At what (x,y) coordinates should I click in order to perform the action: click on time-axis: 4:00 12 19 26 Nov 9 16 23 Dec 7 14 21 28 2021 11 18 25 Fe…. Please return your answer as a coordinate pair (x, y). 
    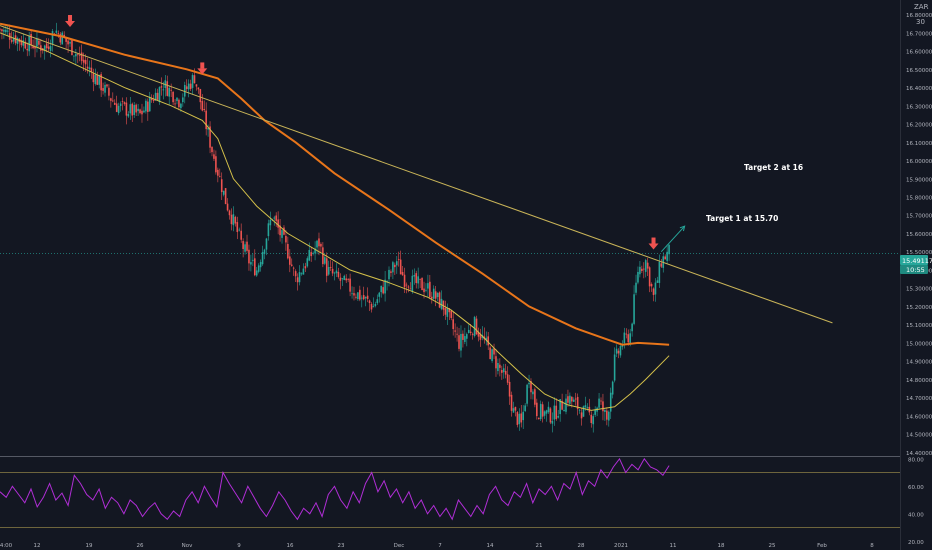
    Looking at the image, I should click on (437, 546).